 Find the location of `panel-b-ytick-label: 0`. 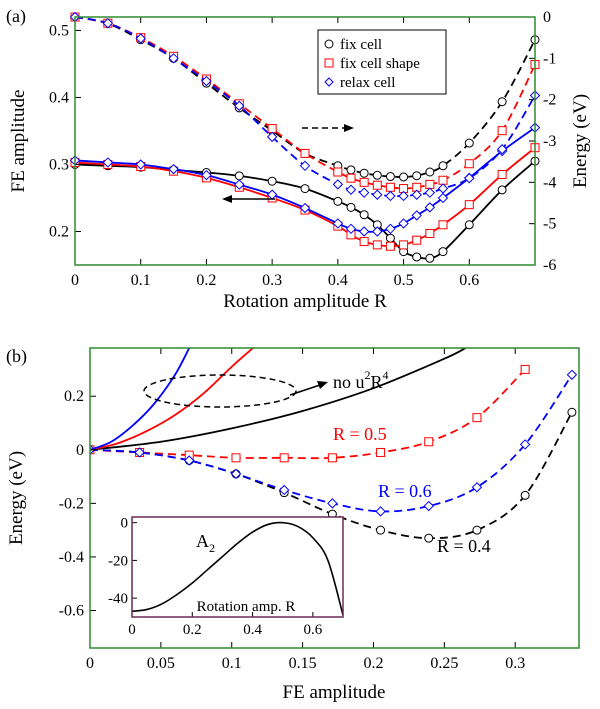

panel-b-ytick-label: 0 is located at coordinates (80, 450).